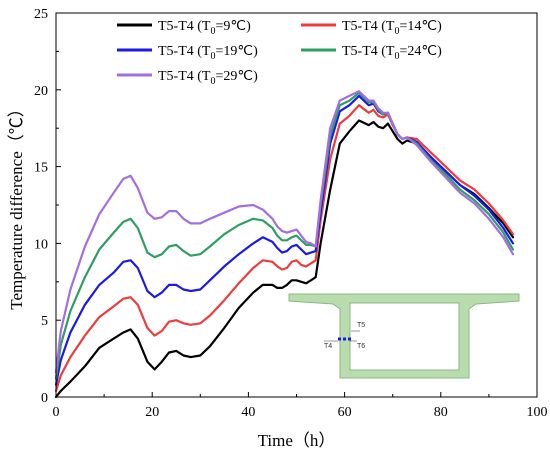 Image resolution: width=550 pixels, height=454 pixels. I want to click on x-tick-label: 100, so click(537, 412).